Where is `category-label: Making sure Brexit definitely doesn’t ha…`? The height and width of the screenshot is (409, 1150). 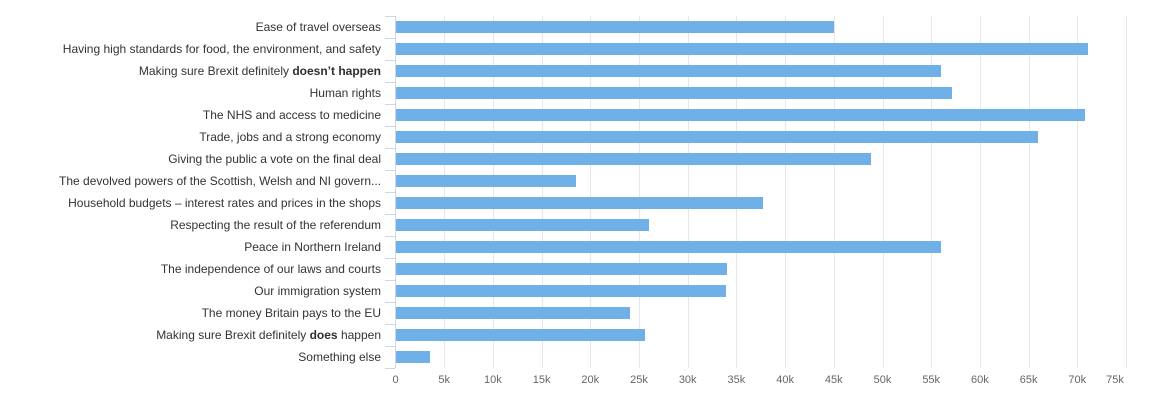 category-label: Making sure Brexit definitely doesn’t ha… is located at coordinates (190, 71).